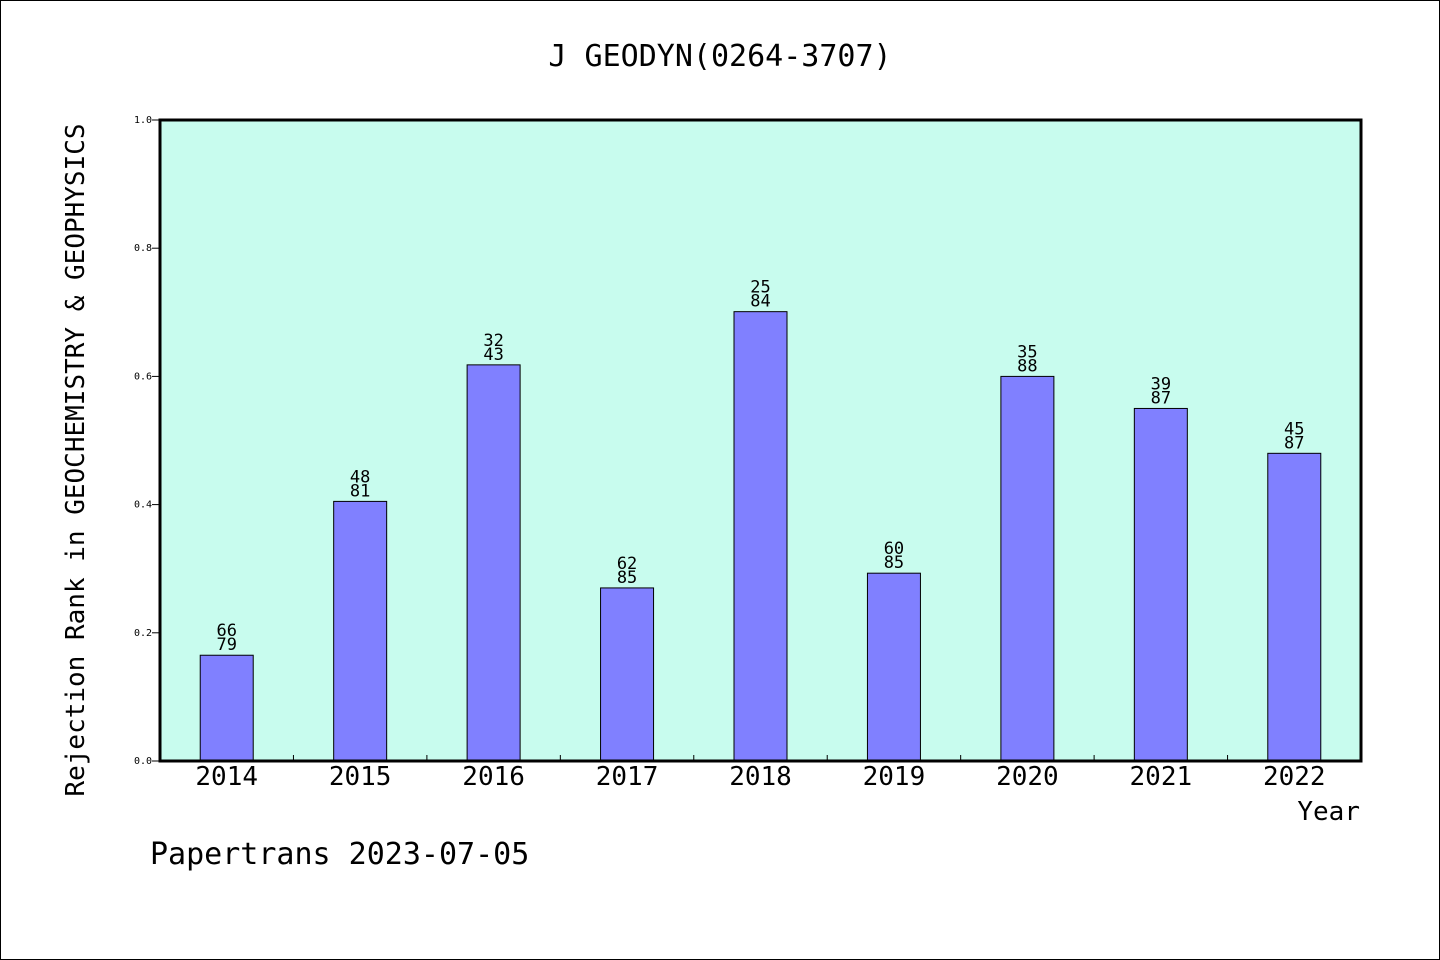 The image size is (1440, 960). I want to click on x-tick-label: 2022, so click(1294, 777).